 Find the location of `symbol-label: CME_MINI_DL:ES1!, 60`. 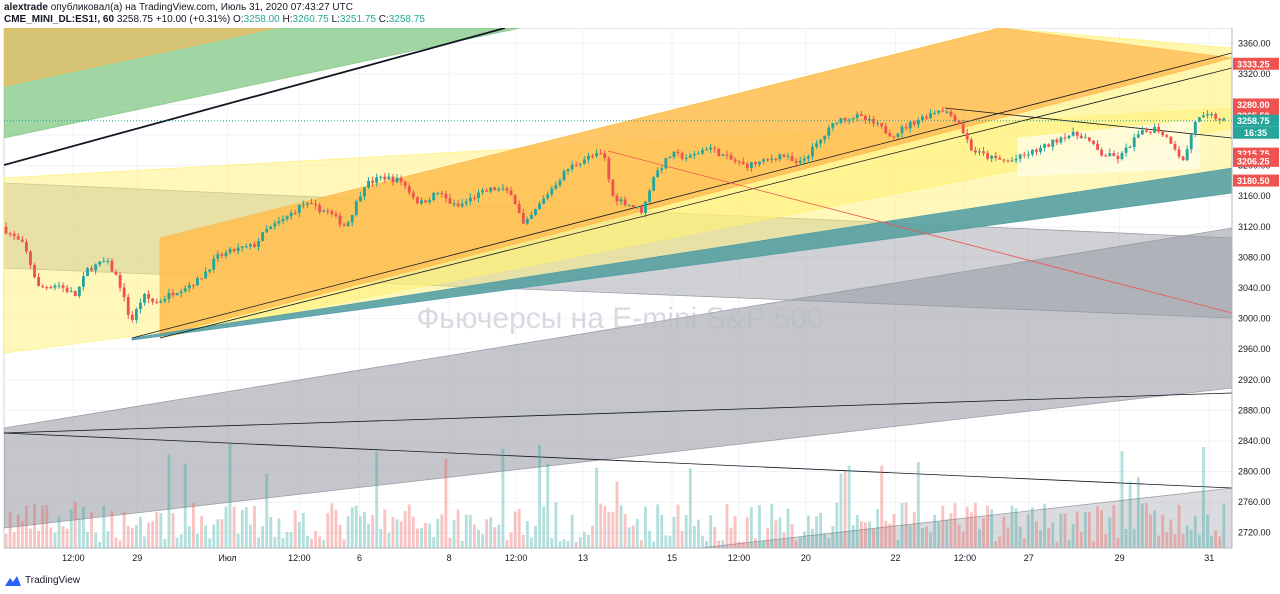

symbol-label: CME_MINI_DL:ES1!, 60 is located at coordinates (59, 19).